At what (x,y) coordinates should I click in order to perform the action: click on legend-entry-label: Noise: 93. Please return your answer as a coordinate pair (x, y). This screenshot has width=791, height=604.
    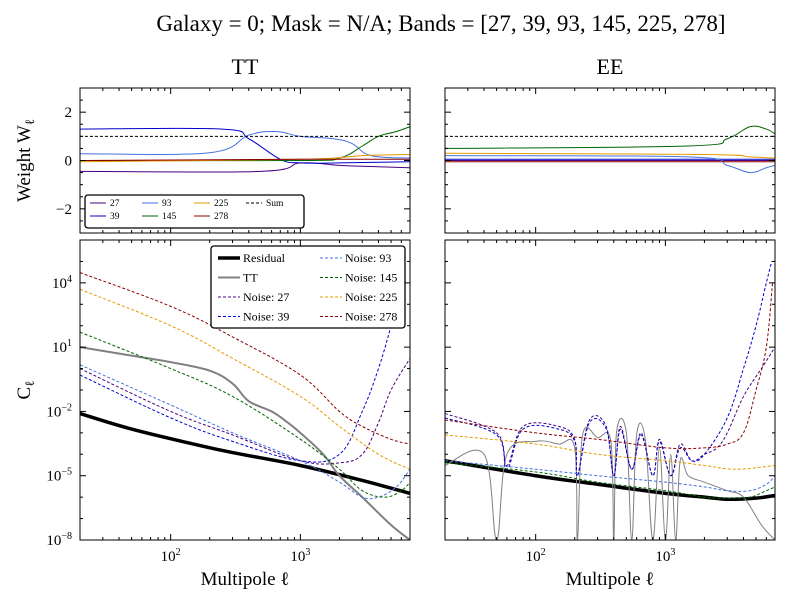
    Looking at the image, I should click on (368, 258).